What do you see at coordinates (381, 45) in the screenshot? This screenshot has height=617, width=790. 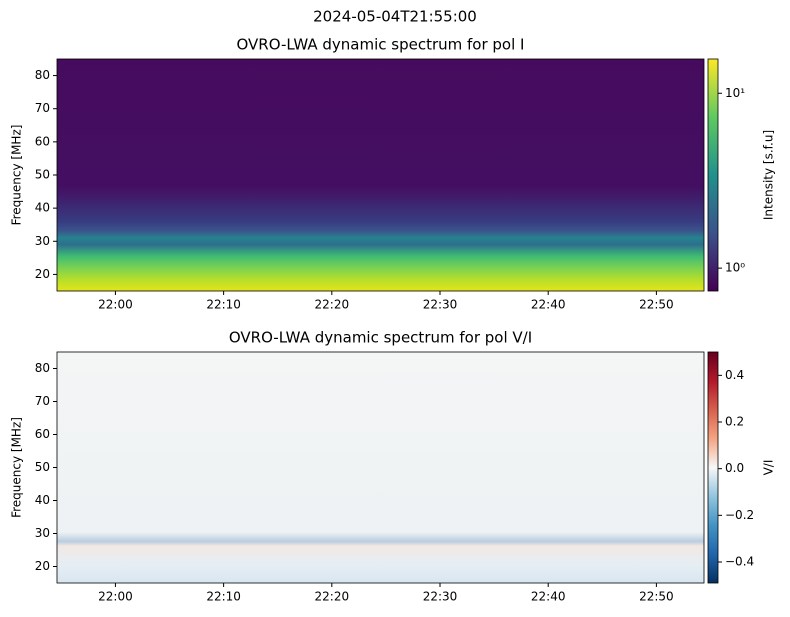 I see `axes-title: OVRO-LWA dynamic spectrum for pol I` at bounding box center [381, 45].